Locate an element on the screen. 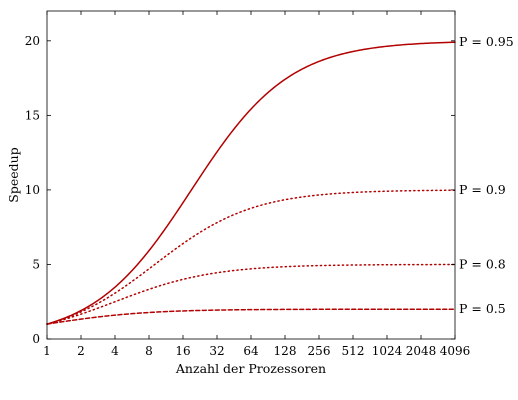 The image size is (518, 400). x-tick-label: 128 is located at coordinates (285, 351).